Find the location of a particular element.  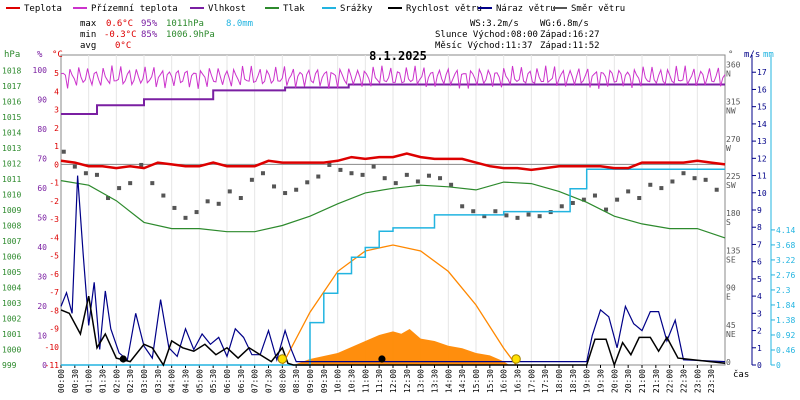

legend-label: Směr větru is located at coordinates (598, 9).